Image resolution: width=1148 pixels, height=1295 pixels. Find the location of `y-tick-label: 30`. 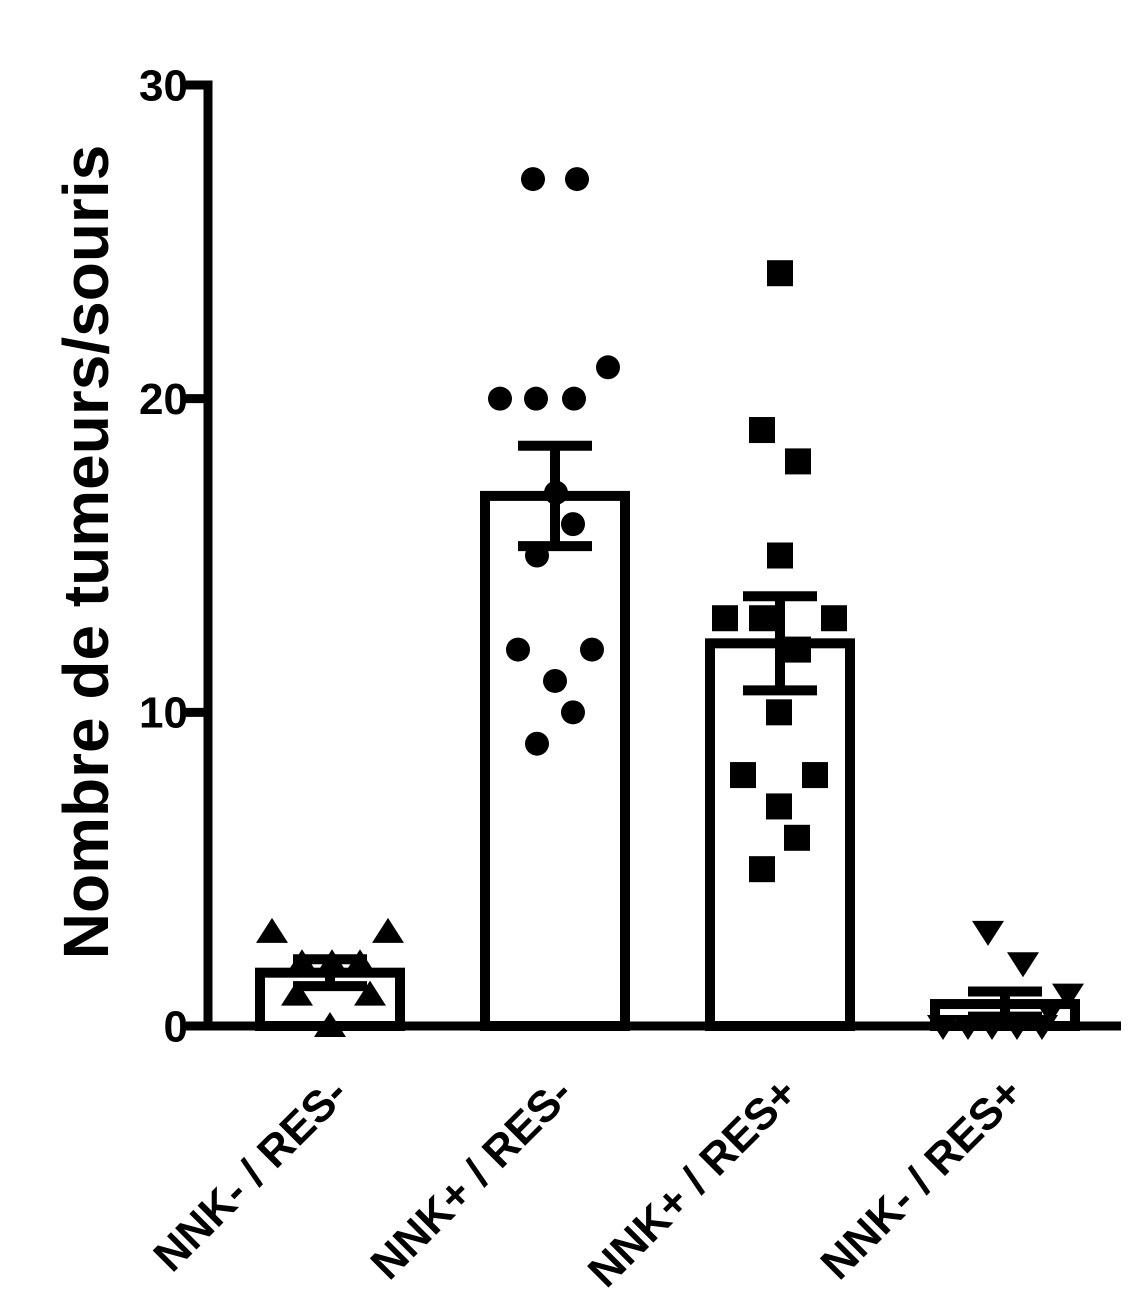

y-tick-label: 30 is located at coordinates (163, 85).